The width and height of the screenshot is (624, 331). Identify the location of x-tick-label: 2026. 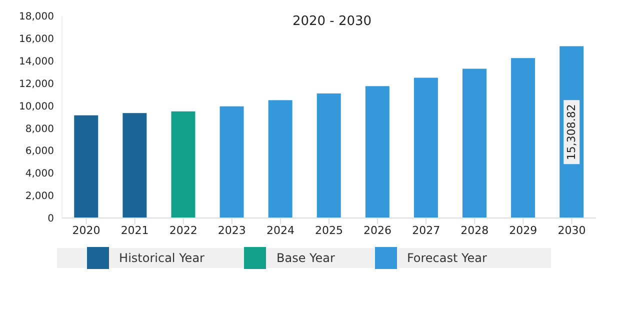
(378, 230).